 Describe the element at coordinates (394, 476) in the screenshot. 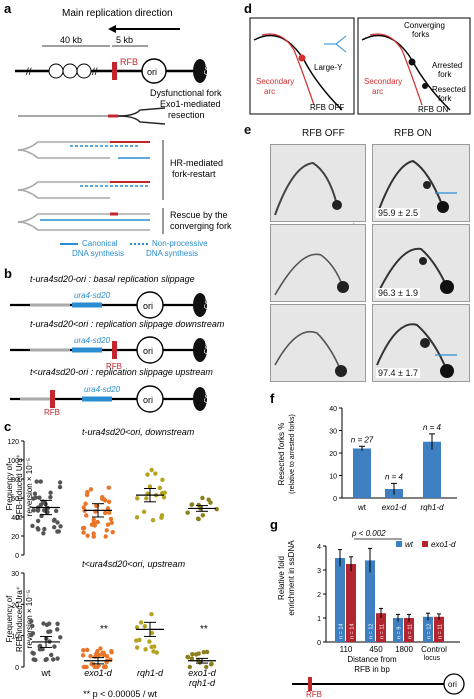

I see `f-n-label: n = 4` at that location.